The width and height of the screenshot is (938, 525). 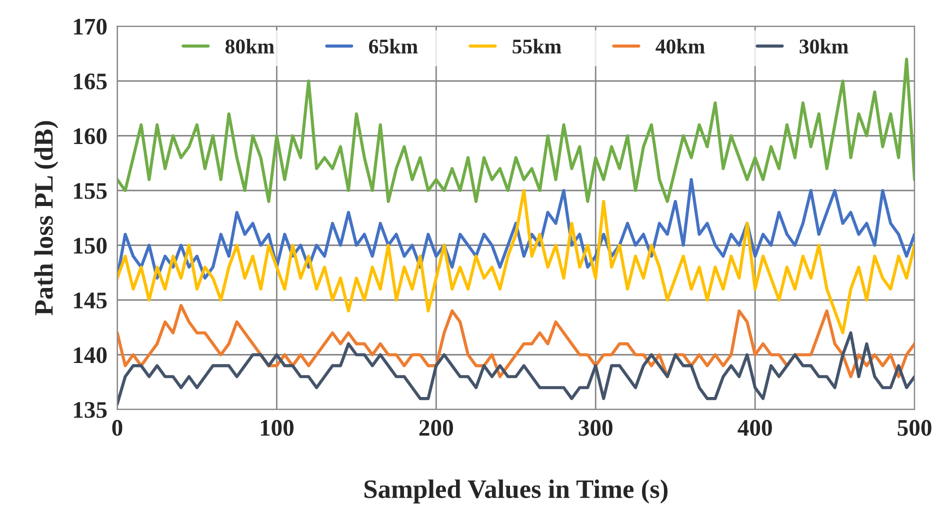 What do you see at coordinates (595, 428) in the screenshot?
I see `x-tick-label: 300` at bounding box center [595, 428].